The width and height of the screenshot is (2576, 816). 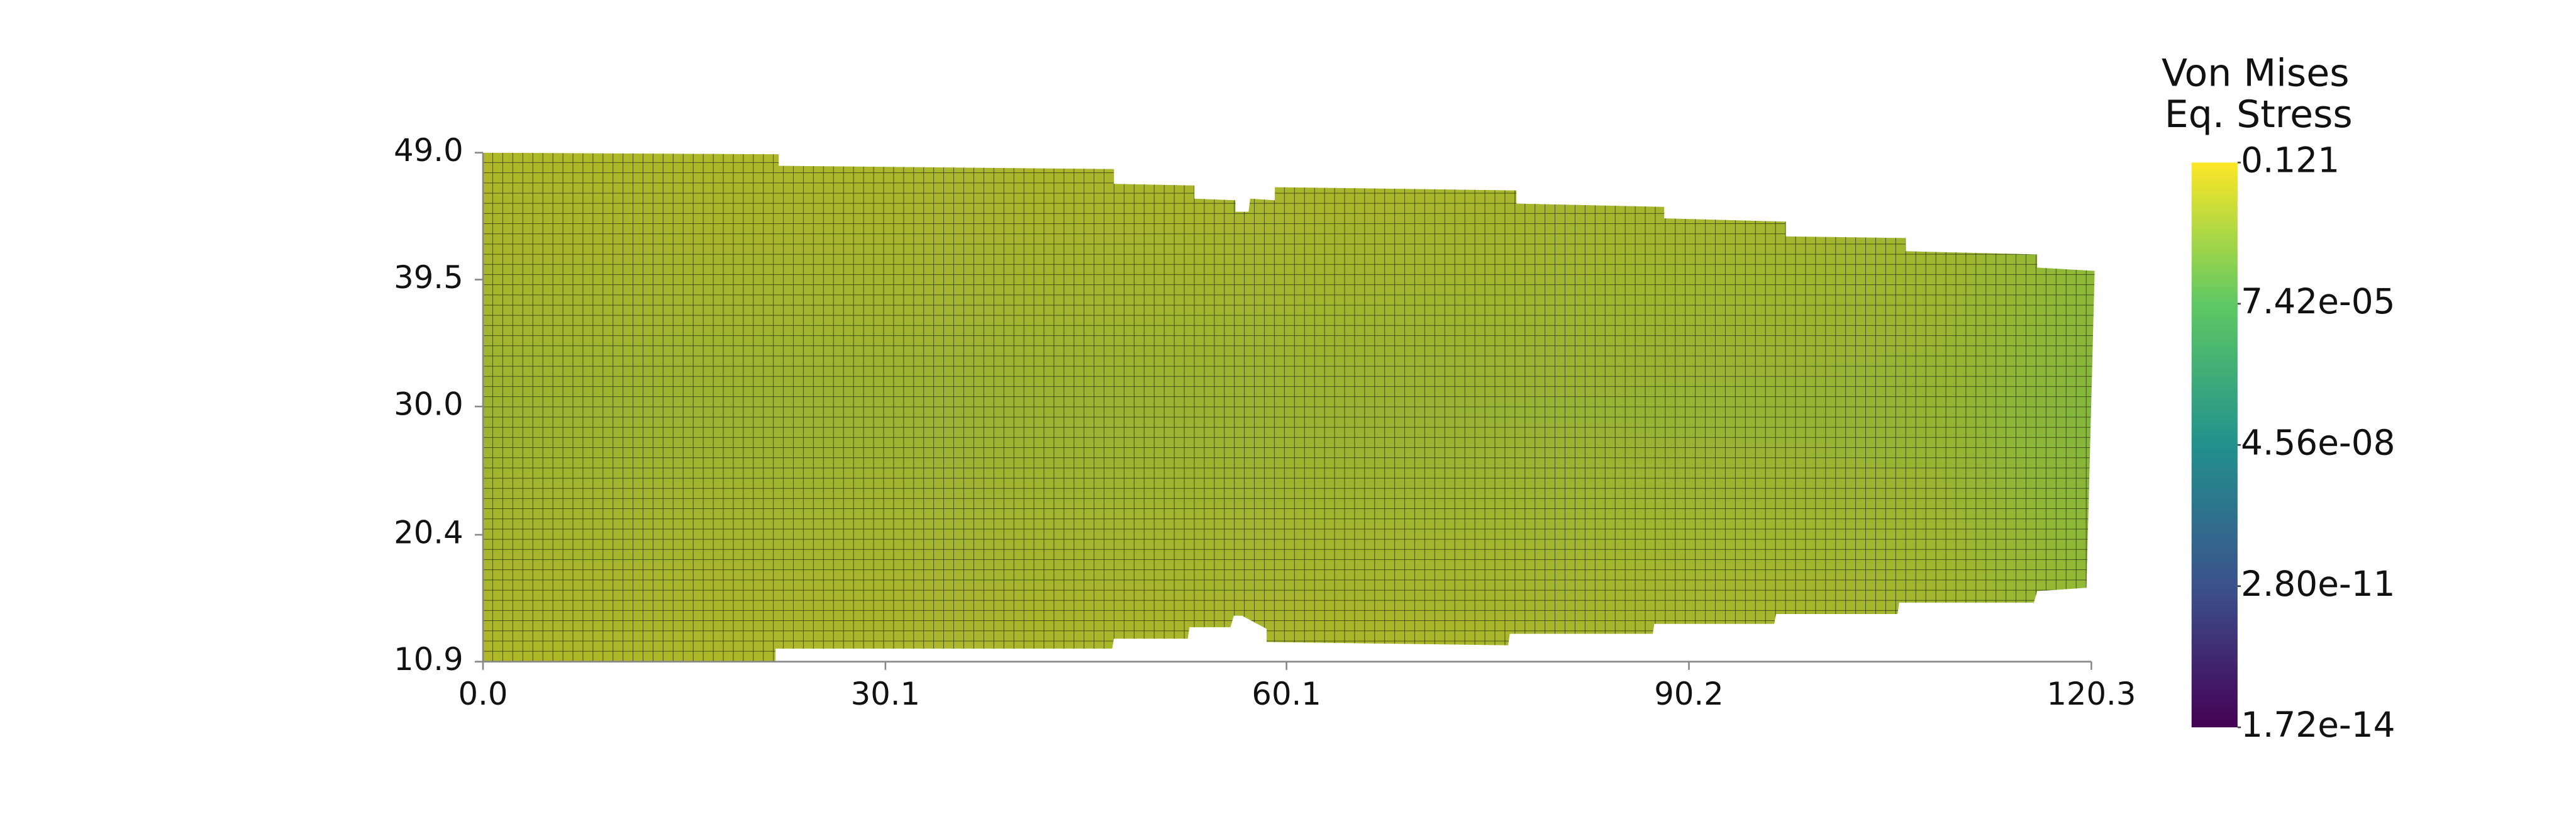 What do you see at coordinates (1688, 694) in the screenshot?
I see `x-tick-label: 90.2` at bounding box center [1688, 694].